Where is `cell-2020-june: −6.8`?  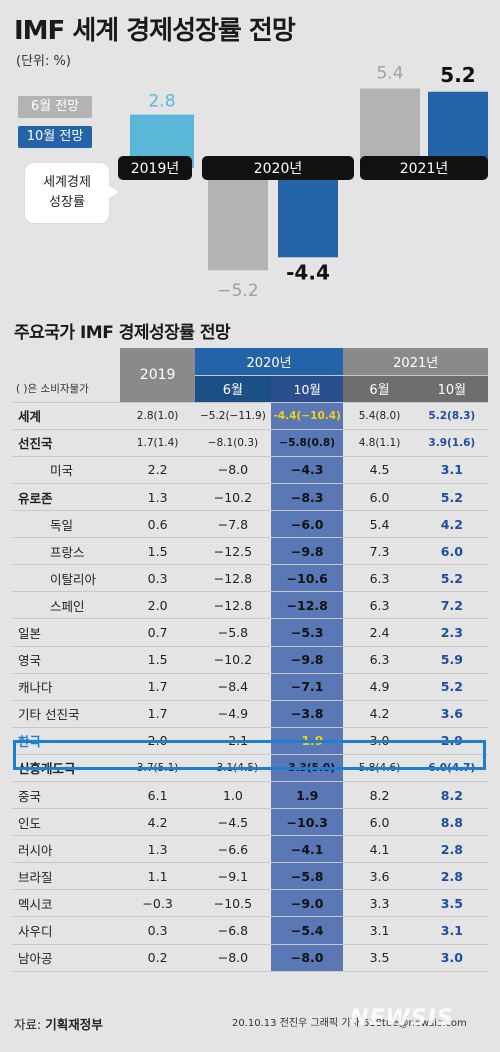
cell-2020-june: −6.8 is located at coordinates (233, 930).